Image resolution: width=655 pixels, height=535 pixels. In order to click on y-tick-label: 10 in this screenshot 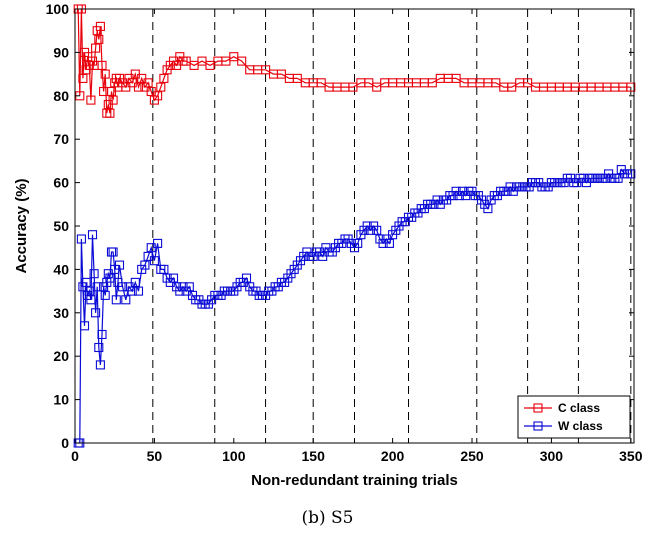, I will do `click(61, 400)`.